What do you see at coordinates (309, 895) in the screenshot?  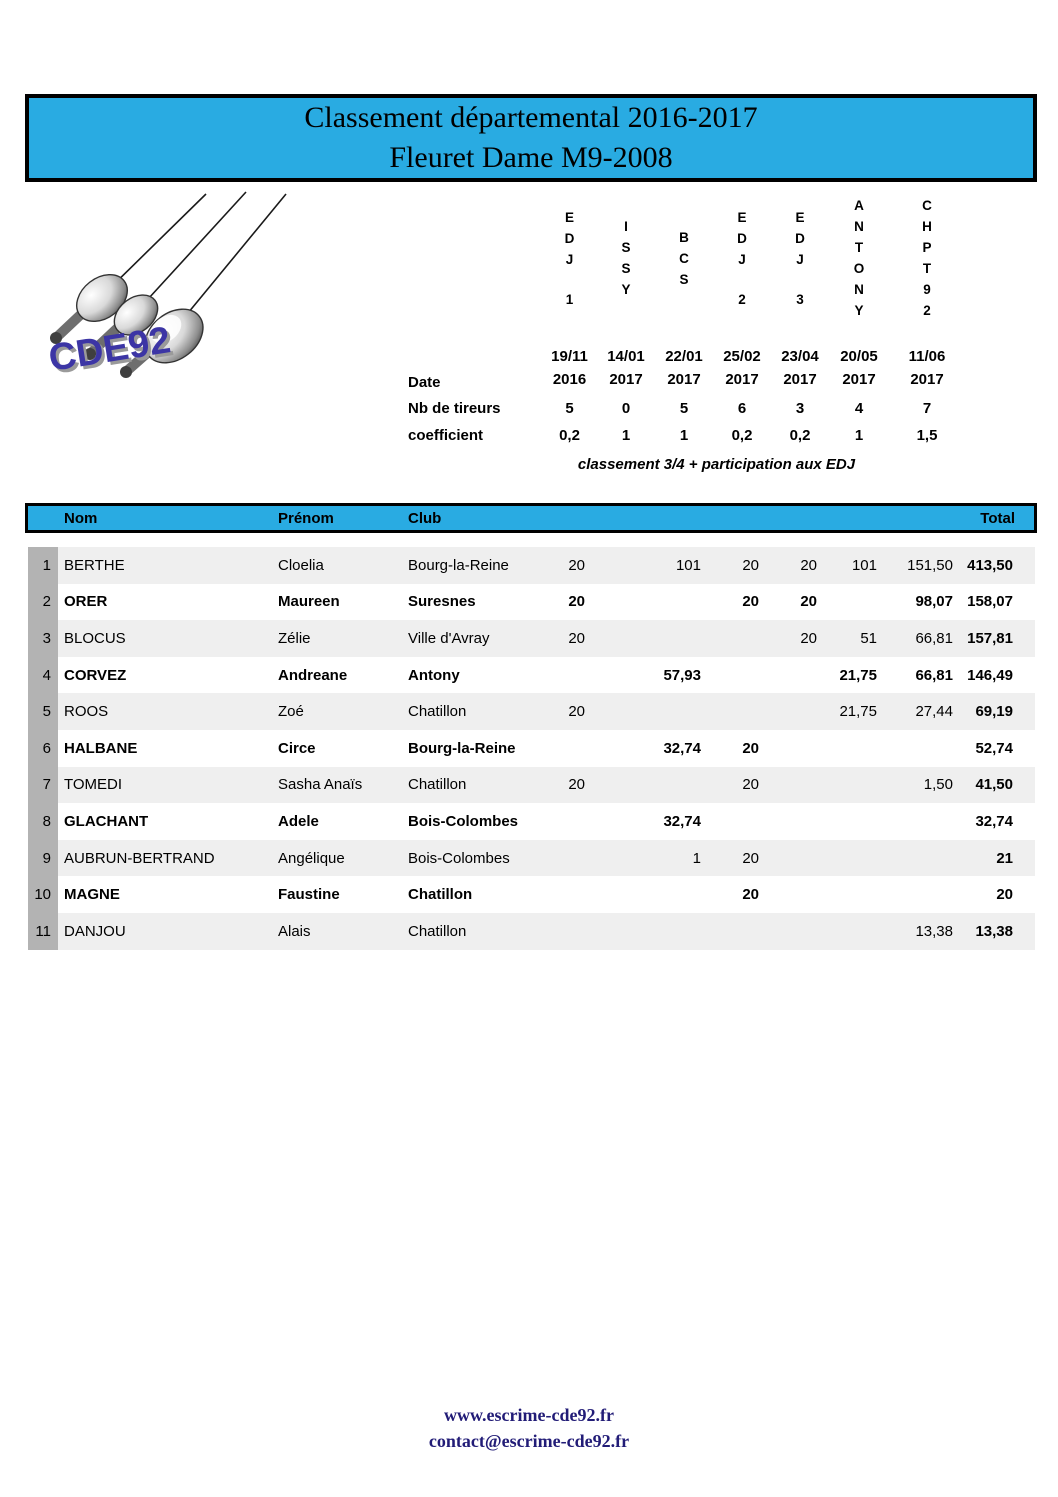 I see `prenom-cell: Faustine` at bounding box center [309, 895].